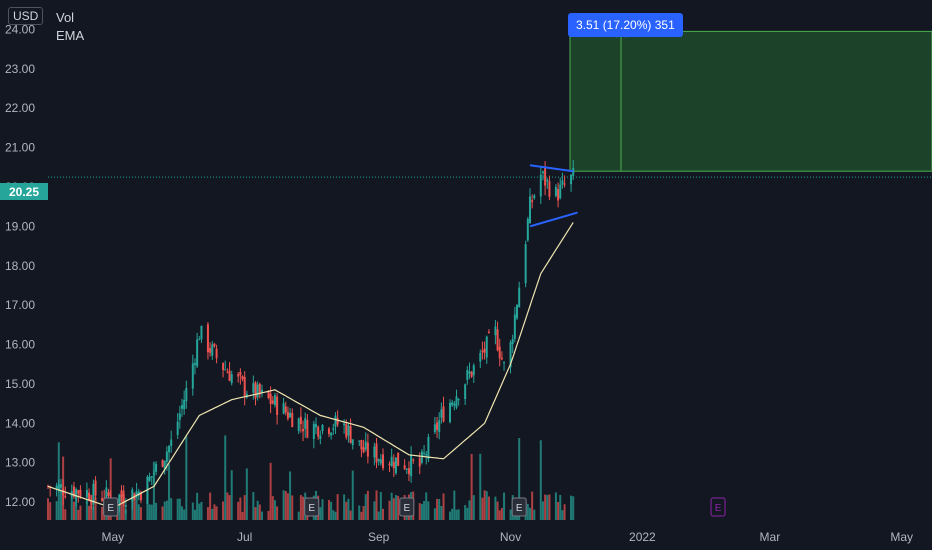 Image resolution: width=932 pixels, height=550 pixels. I want to click on measure-tool-label: 3.51 (17.20%) 351, so click(625, 25).